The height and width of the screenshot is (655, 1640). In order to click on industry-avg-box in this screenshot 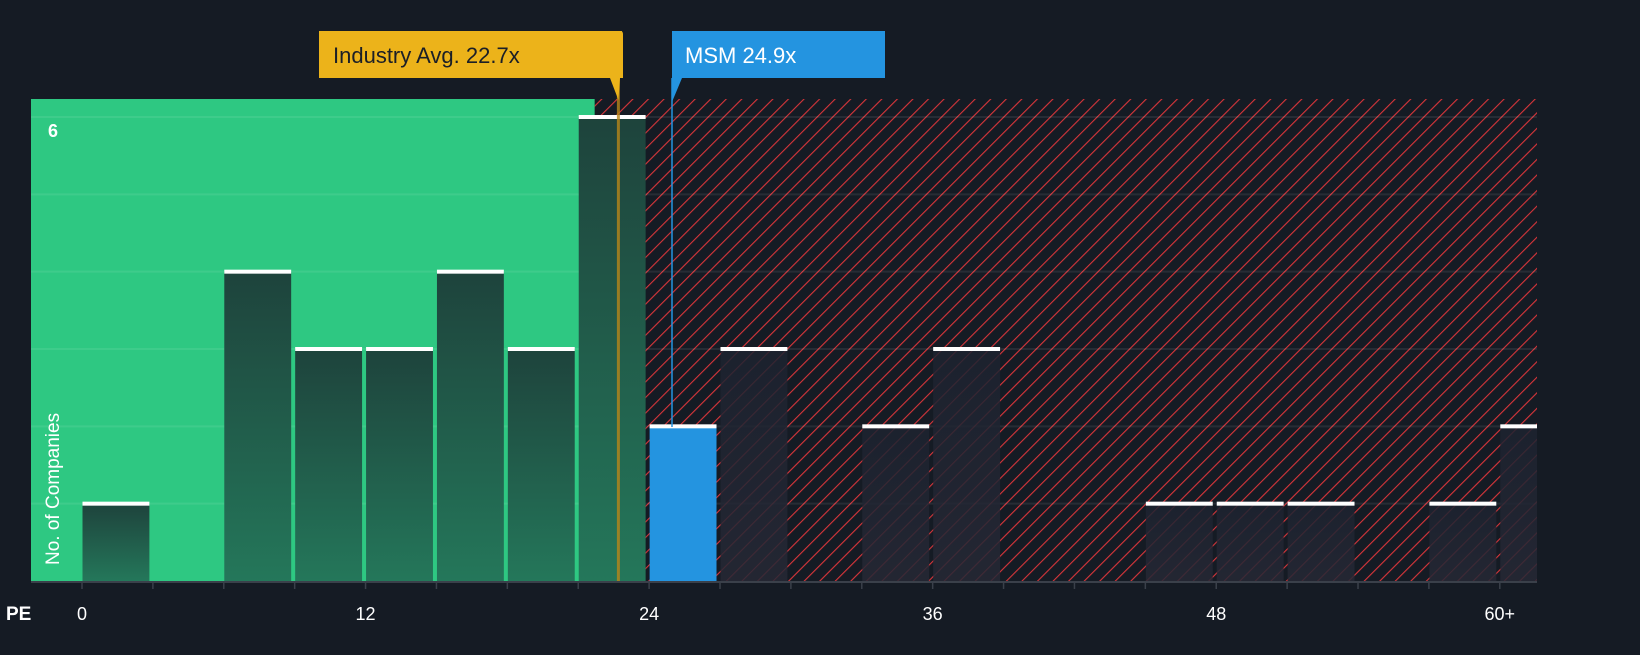, I will do `click(471, 54)`.